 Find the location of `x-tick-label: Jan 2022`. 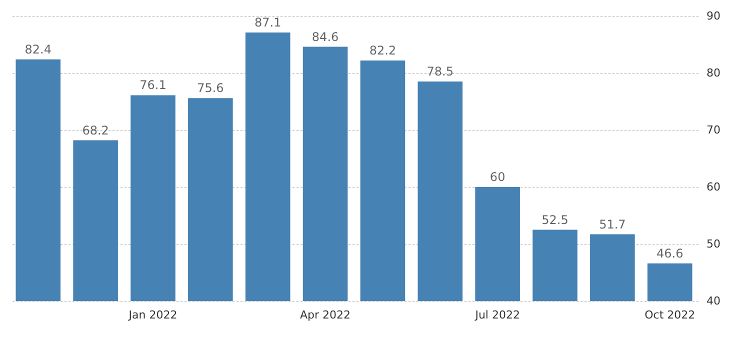

x-tick-label: Jan 2022 is located at coordinates (153, 315).